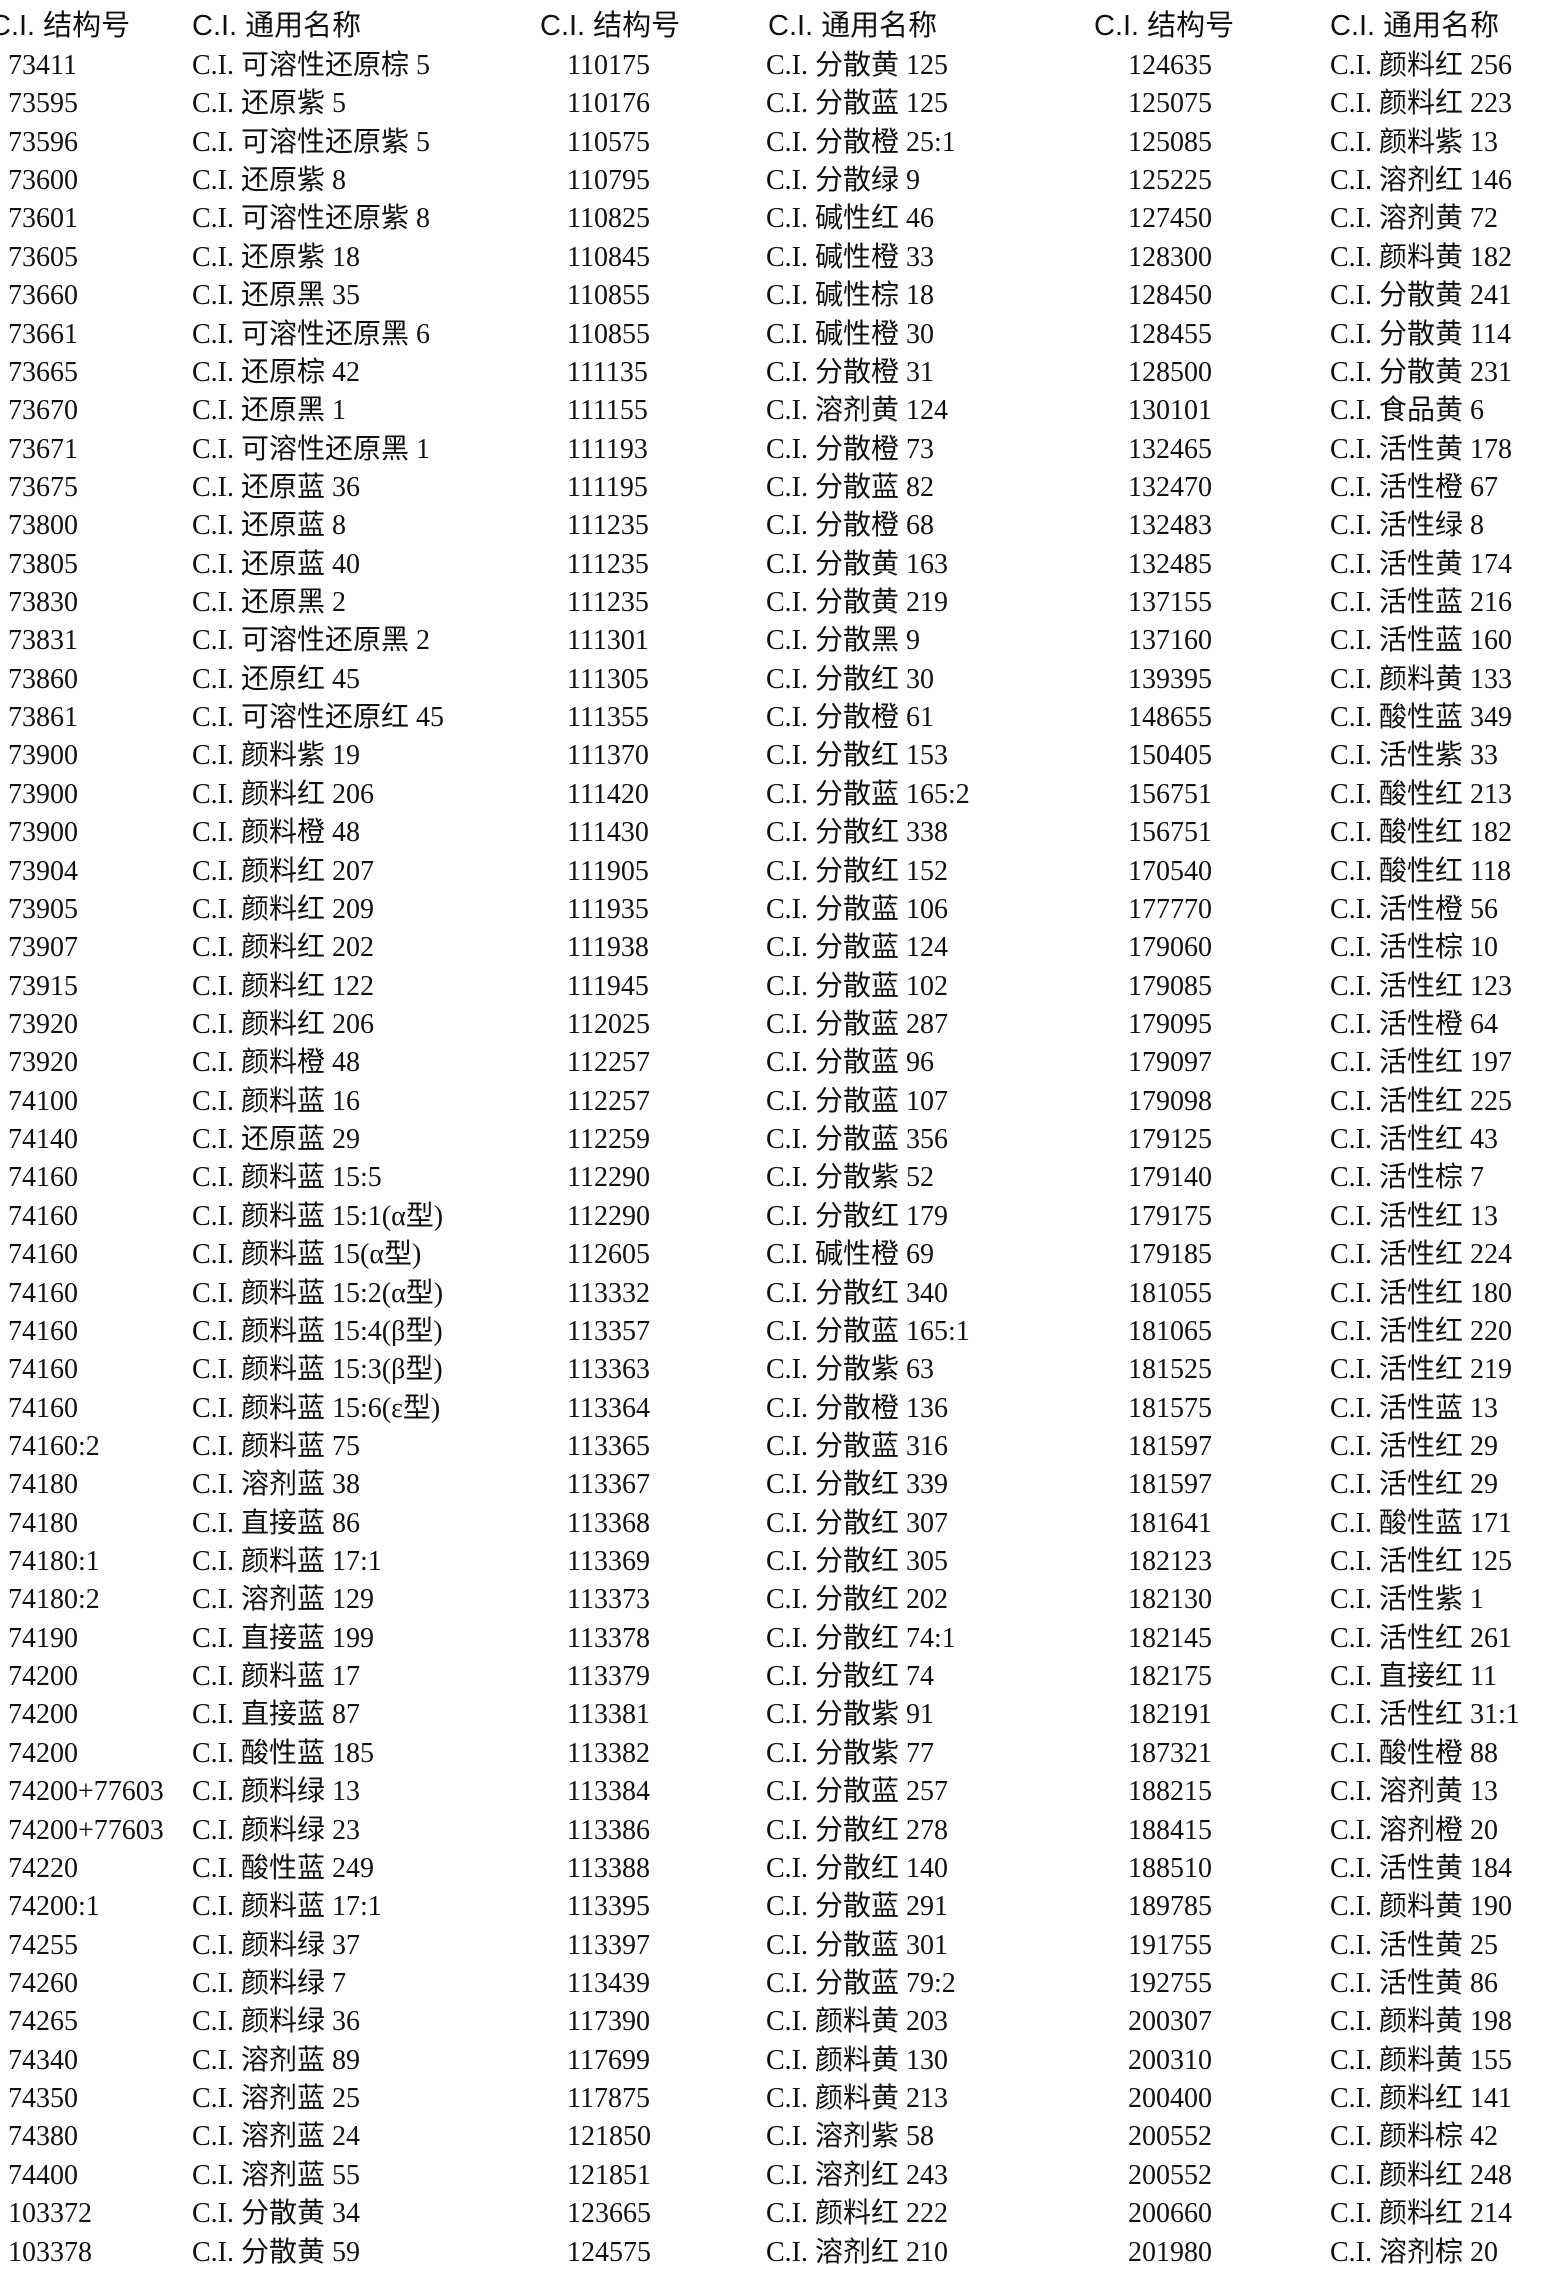 The width and height of the screenshot is (1549, 2272). What do you see at coordinates (43, 372) in the screenshot?
I see `ci-number: 73665` at bounding box center [43, 372].